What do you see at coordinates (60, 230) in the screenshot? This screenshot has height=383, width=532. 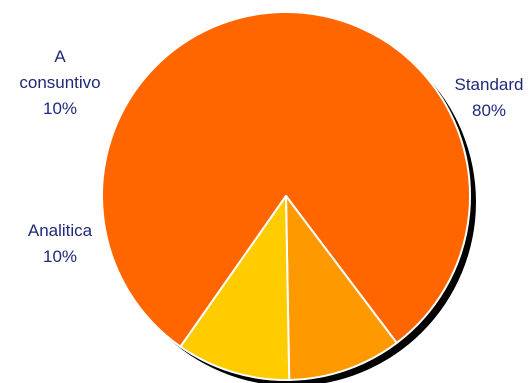 I see `pie-label-line: Analitica` at bounding box center [60, 230].